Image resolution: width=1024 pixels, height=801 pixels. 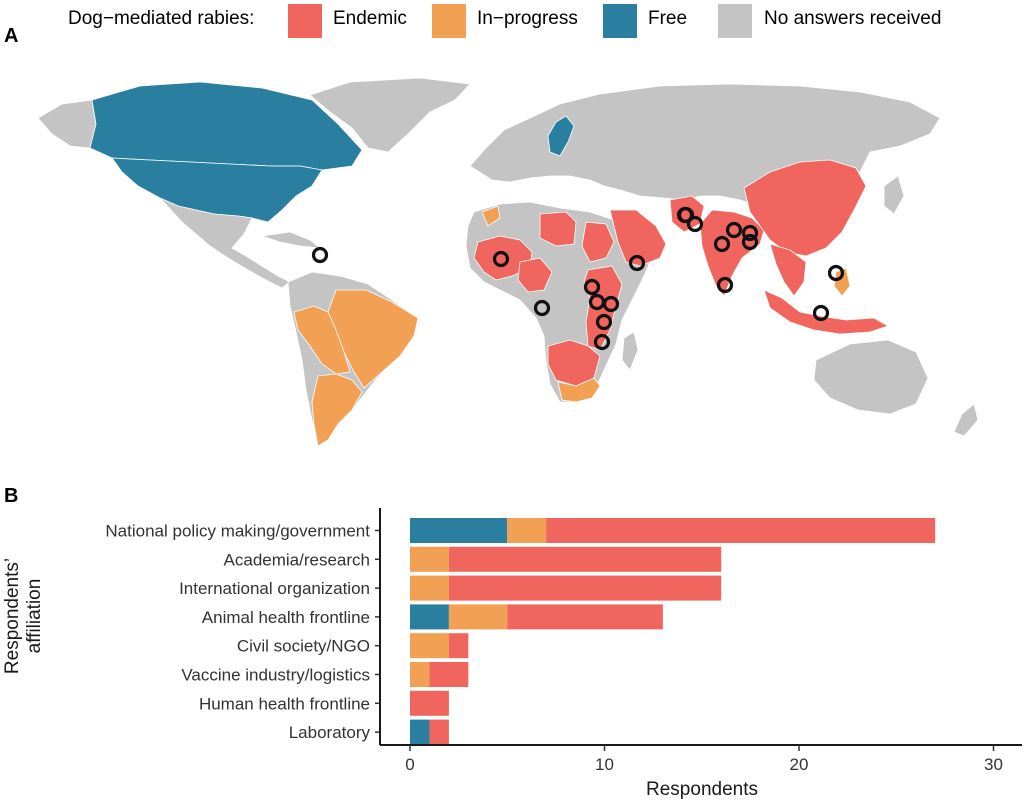 What do you see at coordinates (871, 377) in the screenshot?
I see `map-australia` at bounding box center [871, 377].